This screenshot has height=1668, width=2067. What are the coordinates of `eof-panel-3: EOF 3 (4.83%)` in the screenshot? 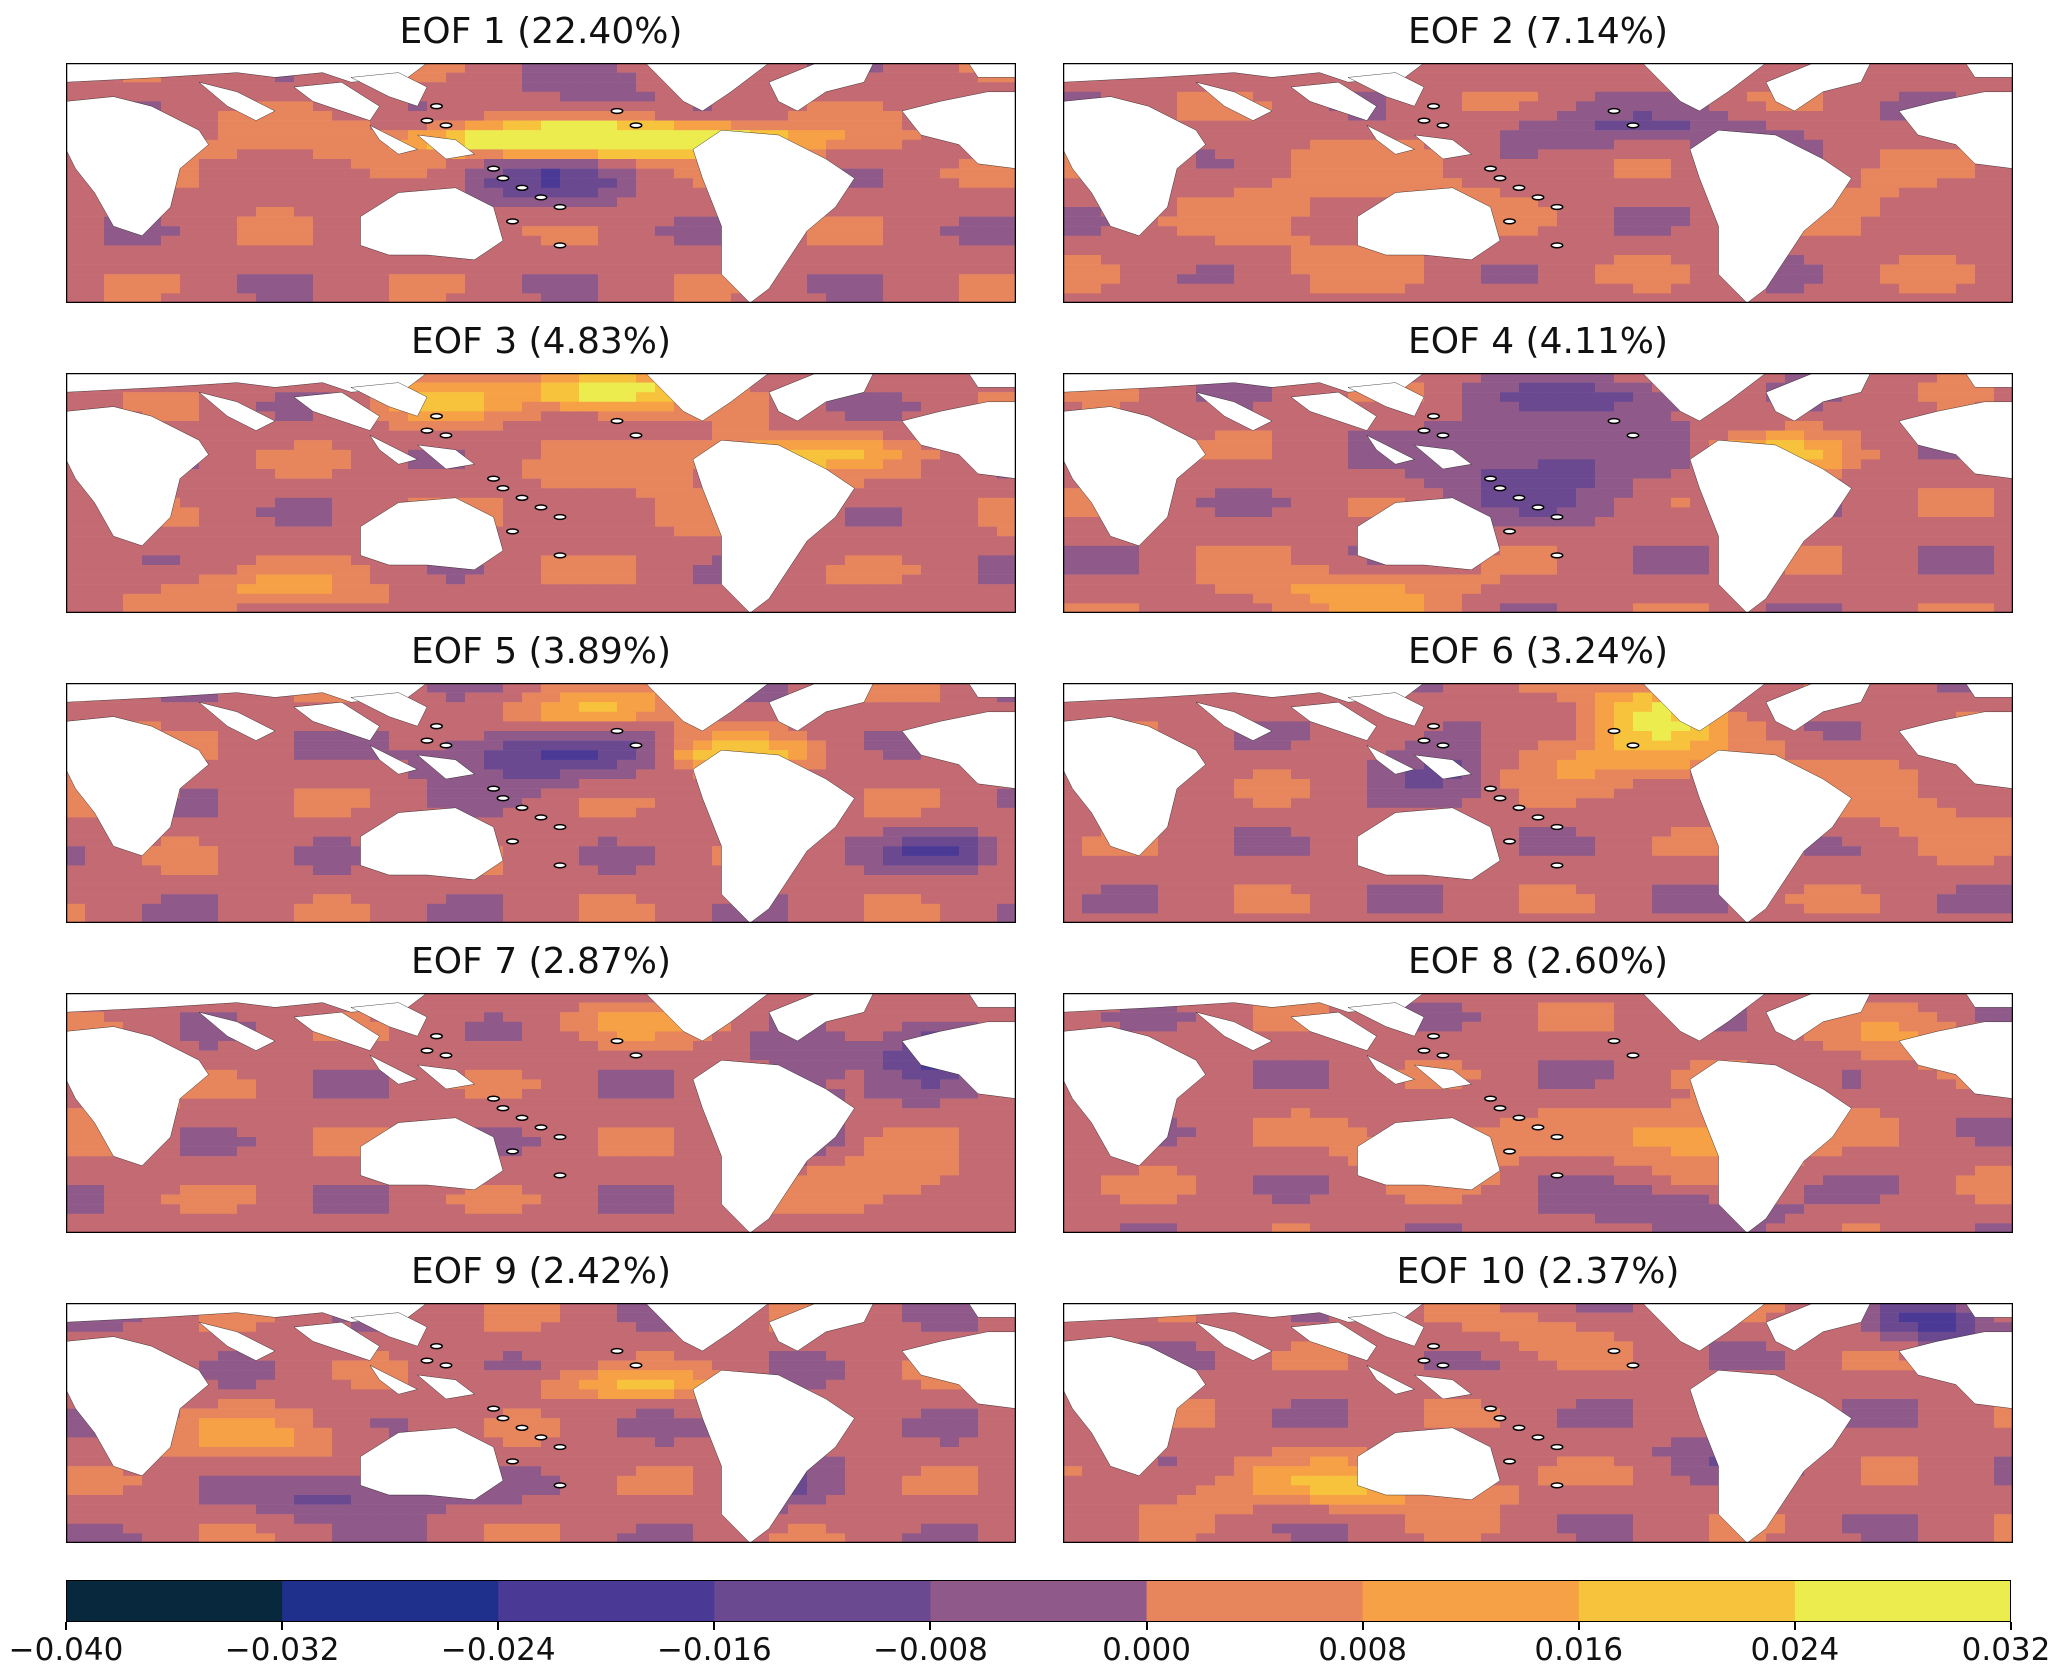 It's located at (541, 467).